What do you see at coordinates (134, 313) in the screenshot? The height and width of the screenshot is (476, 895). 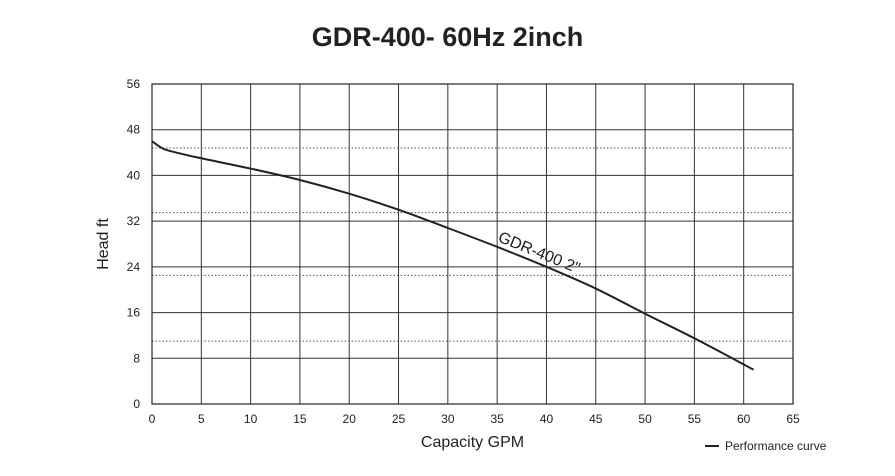 I see `y-tick-label: 16` at bounding box center [134, 313].